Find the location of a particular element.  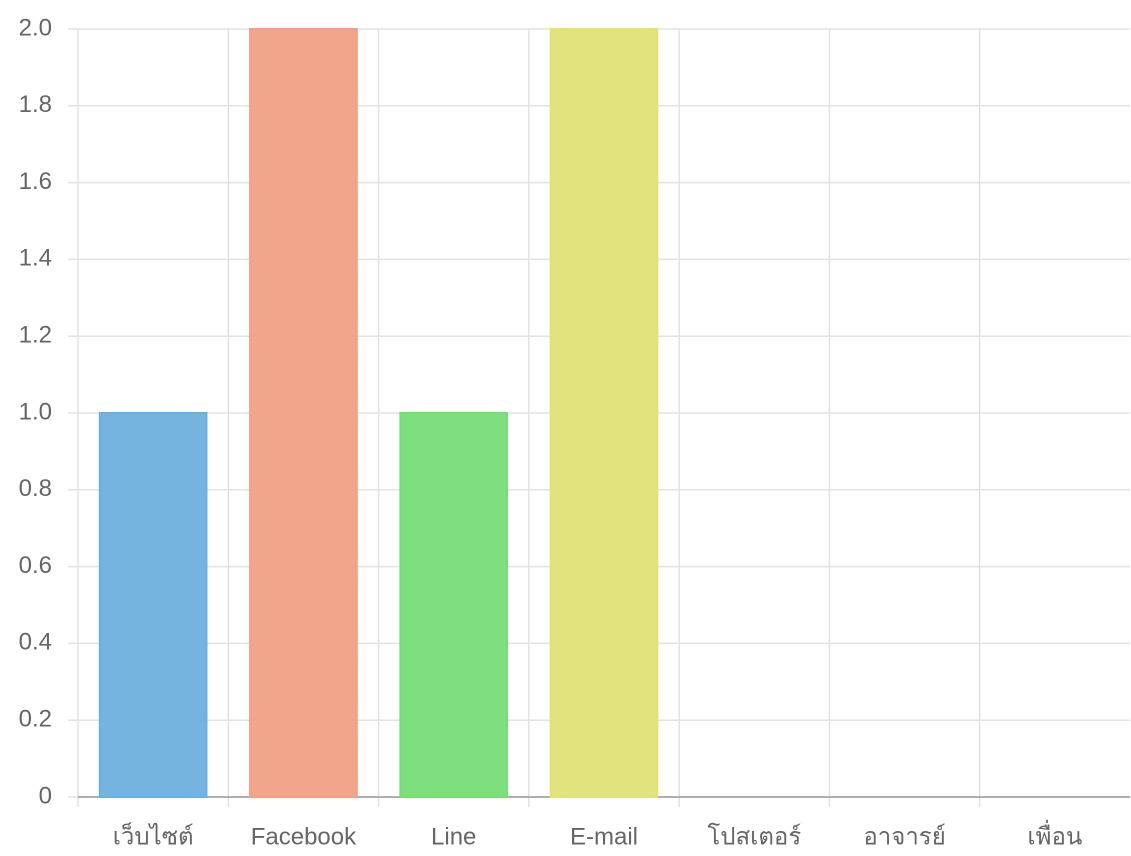

y-tick-label: 0.6 is located at coordinates (35, 565).